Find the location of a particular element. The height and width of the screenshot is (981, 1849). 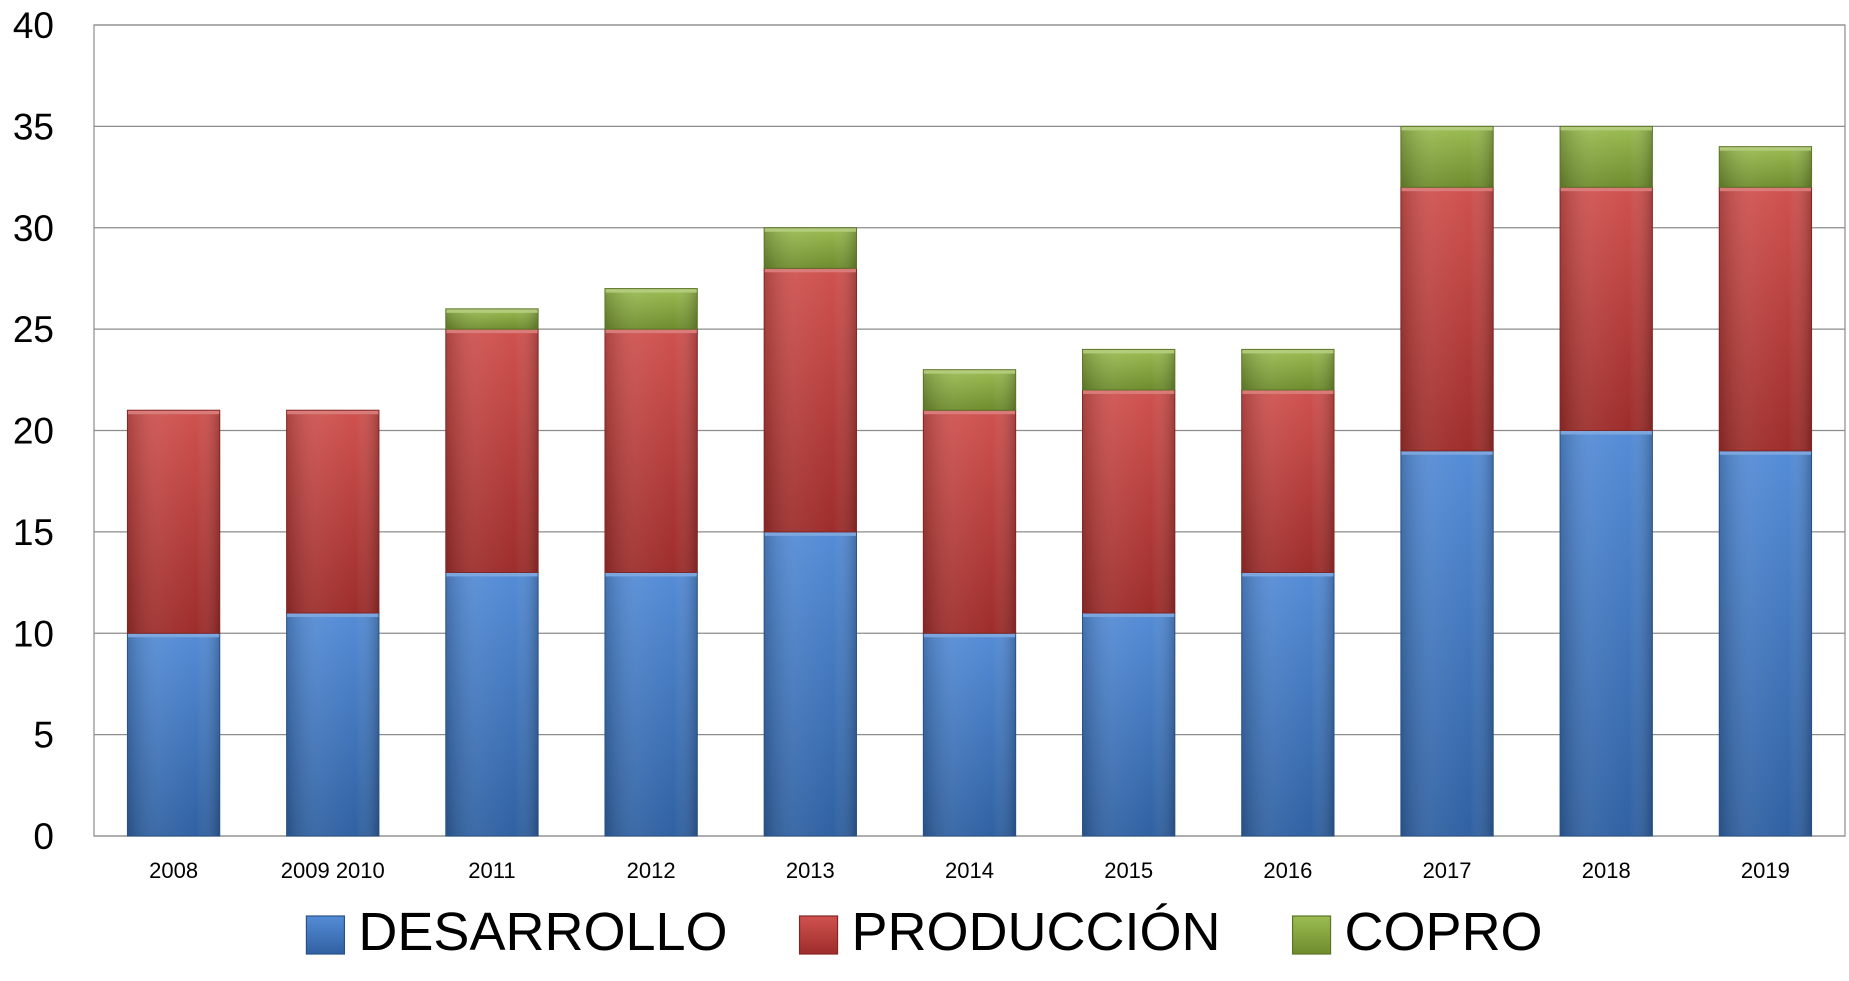

y-tick-label: 20 is located at coordinates (33, 431).